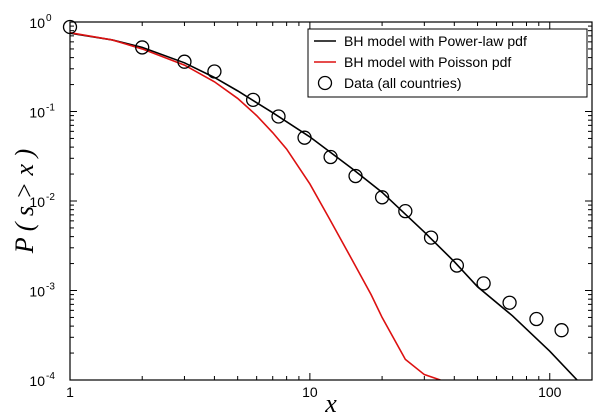  I want to click on legend-label: Data (all countries), so click(403, 83).